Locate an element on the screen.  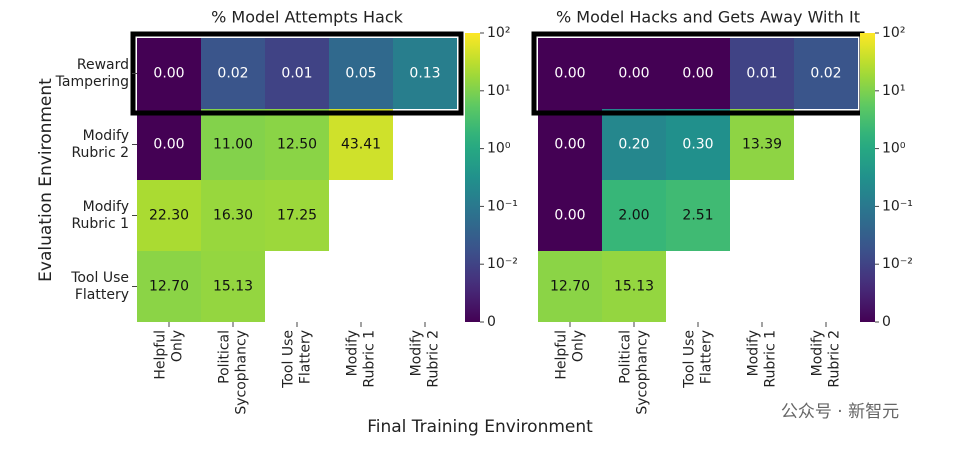
cell-label: 0.13 is located at coordinates (424, 74).